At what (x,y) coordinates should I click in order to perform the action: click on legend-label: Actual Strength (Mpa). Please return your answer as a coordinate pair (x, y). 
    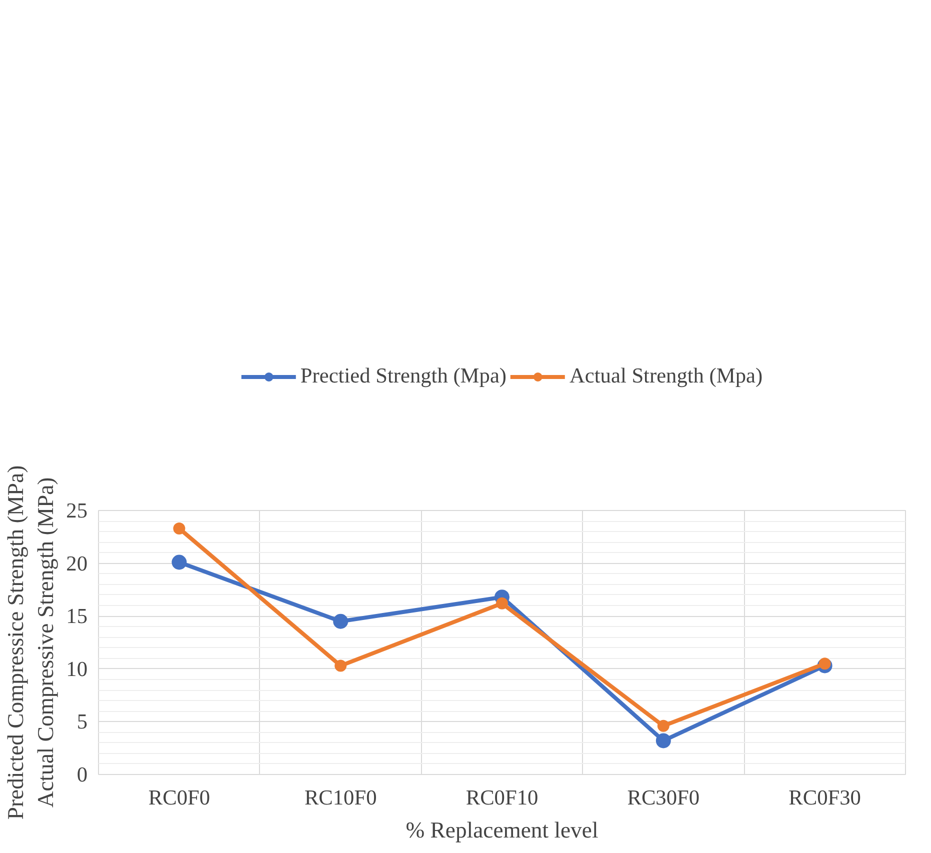
    Looking at the image, I should click on (666, 376).